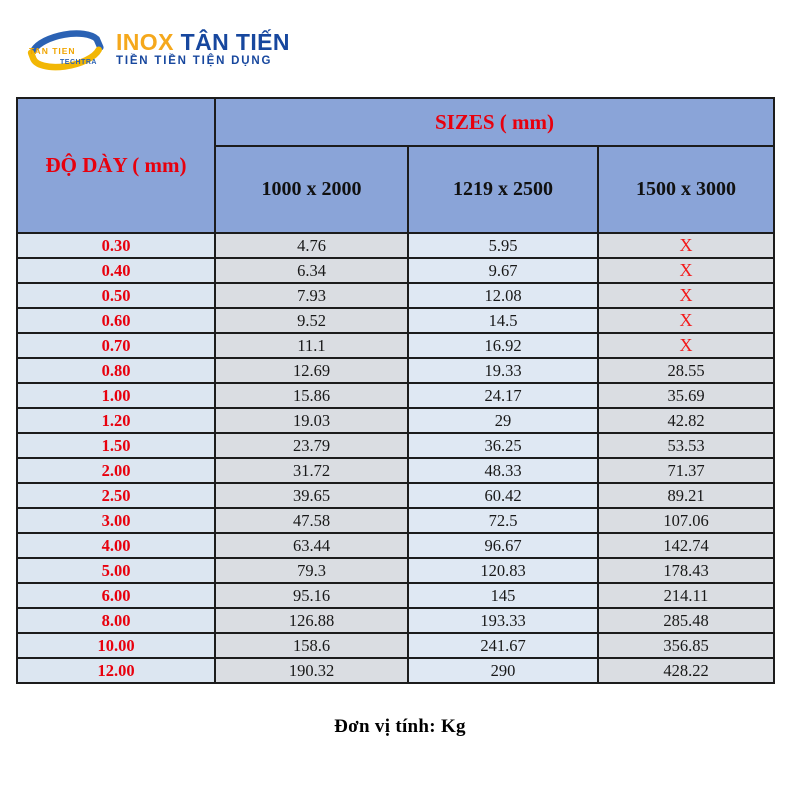 The image size is (800, 800). I want to click on weight-cell: 12.08, so click(503, 295).